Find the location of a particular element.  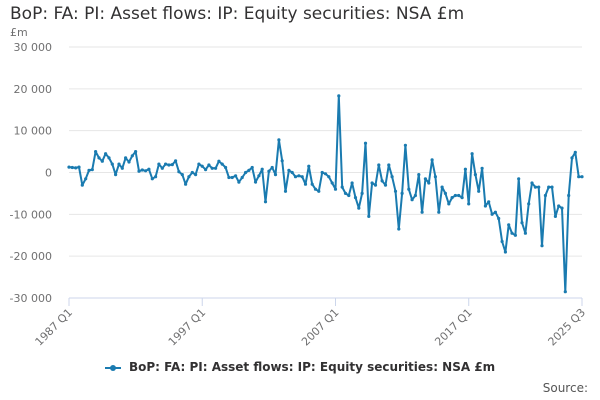

y-tick-label: -30 000 is located at coordinates (31, 298).